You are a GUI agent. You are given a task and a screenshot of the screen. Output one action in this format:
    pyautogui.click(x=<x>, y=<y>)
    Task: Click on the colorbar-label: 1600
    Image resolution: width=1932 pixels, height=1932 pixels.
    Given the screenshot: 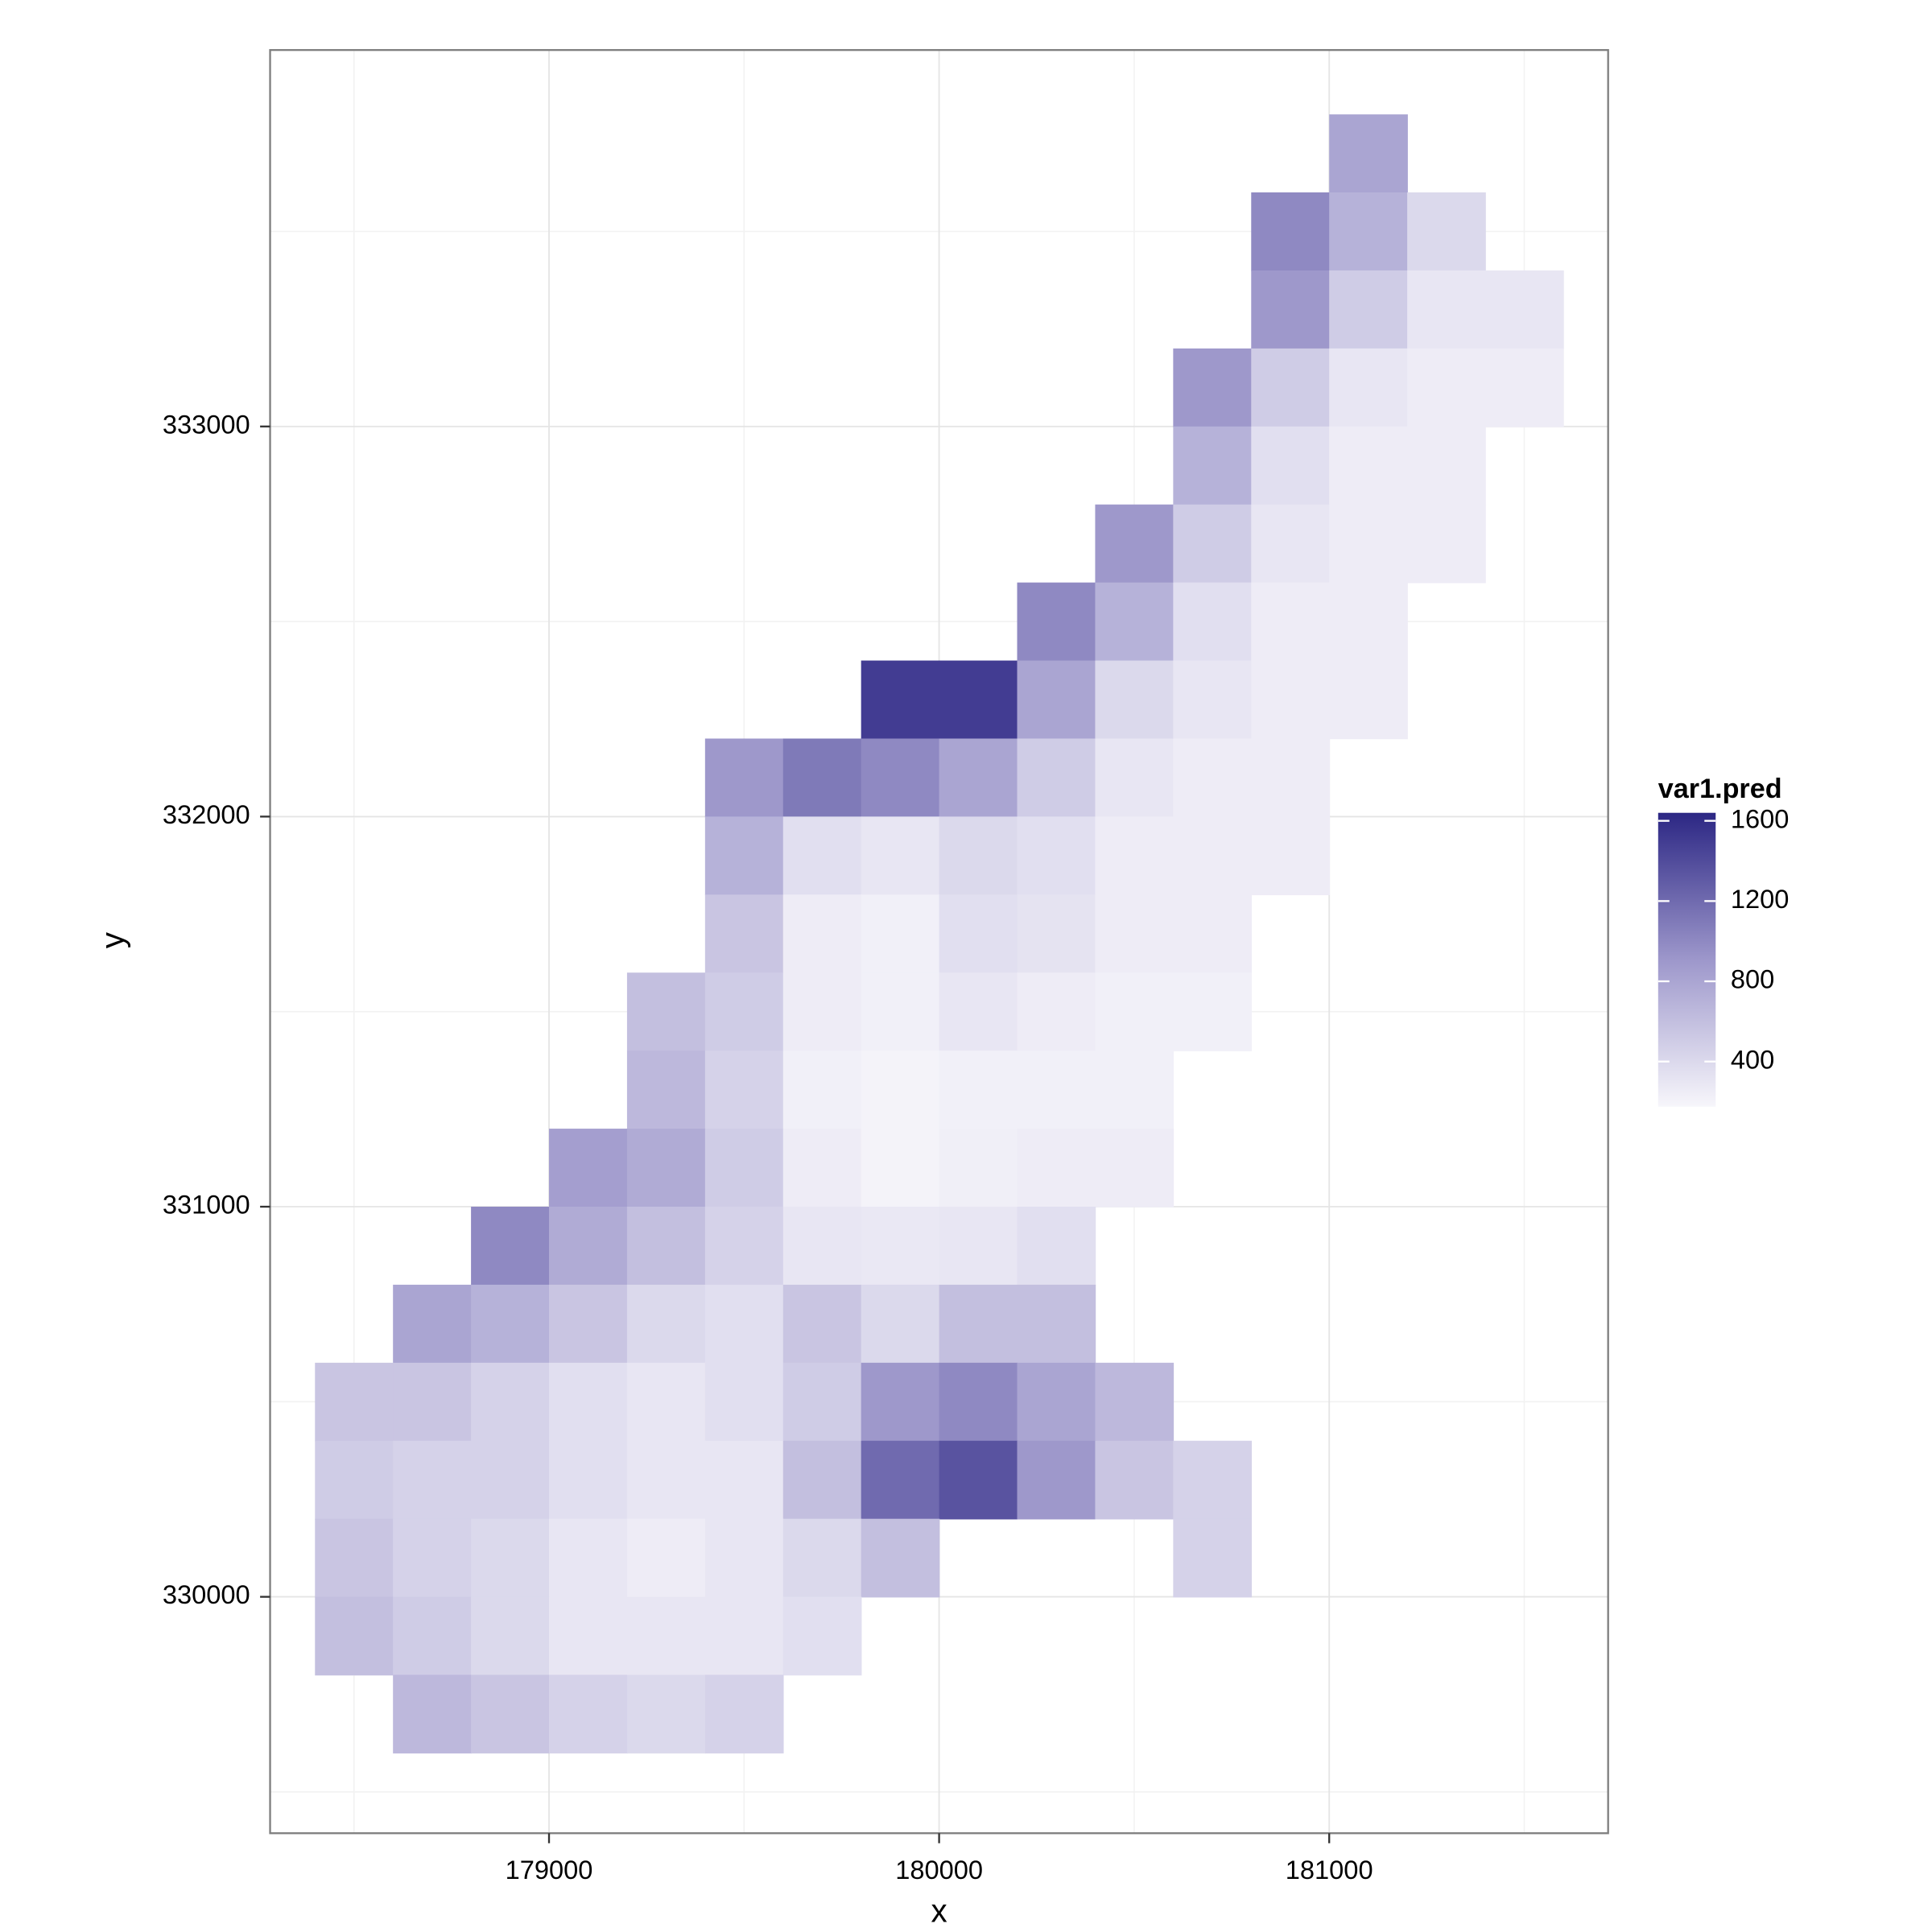 What is the action you would take?
    pyautogui.click(x=1760, y=818)
    